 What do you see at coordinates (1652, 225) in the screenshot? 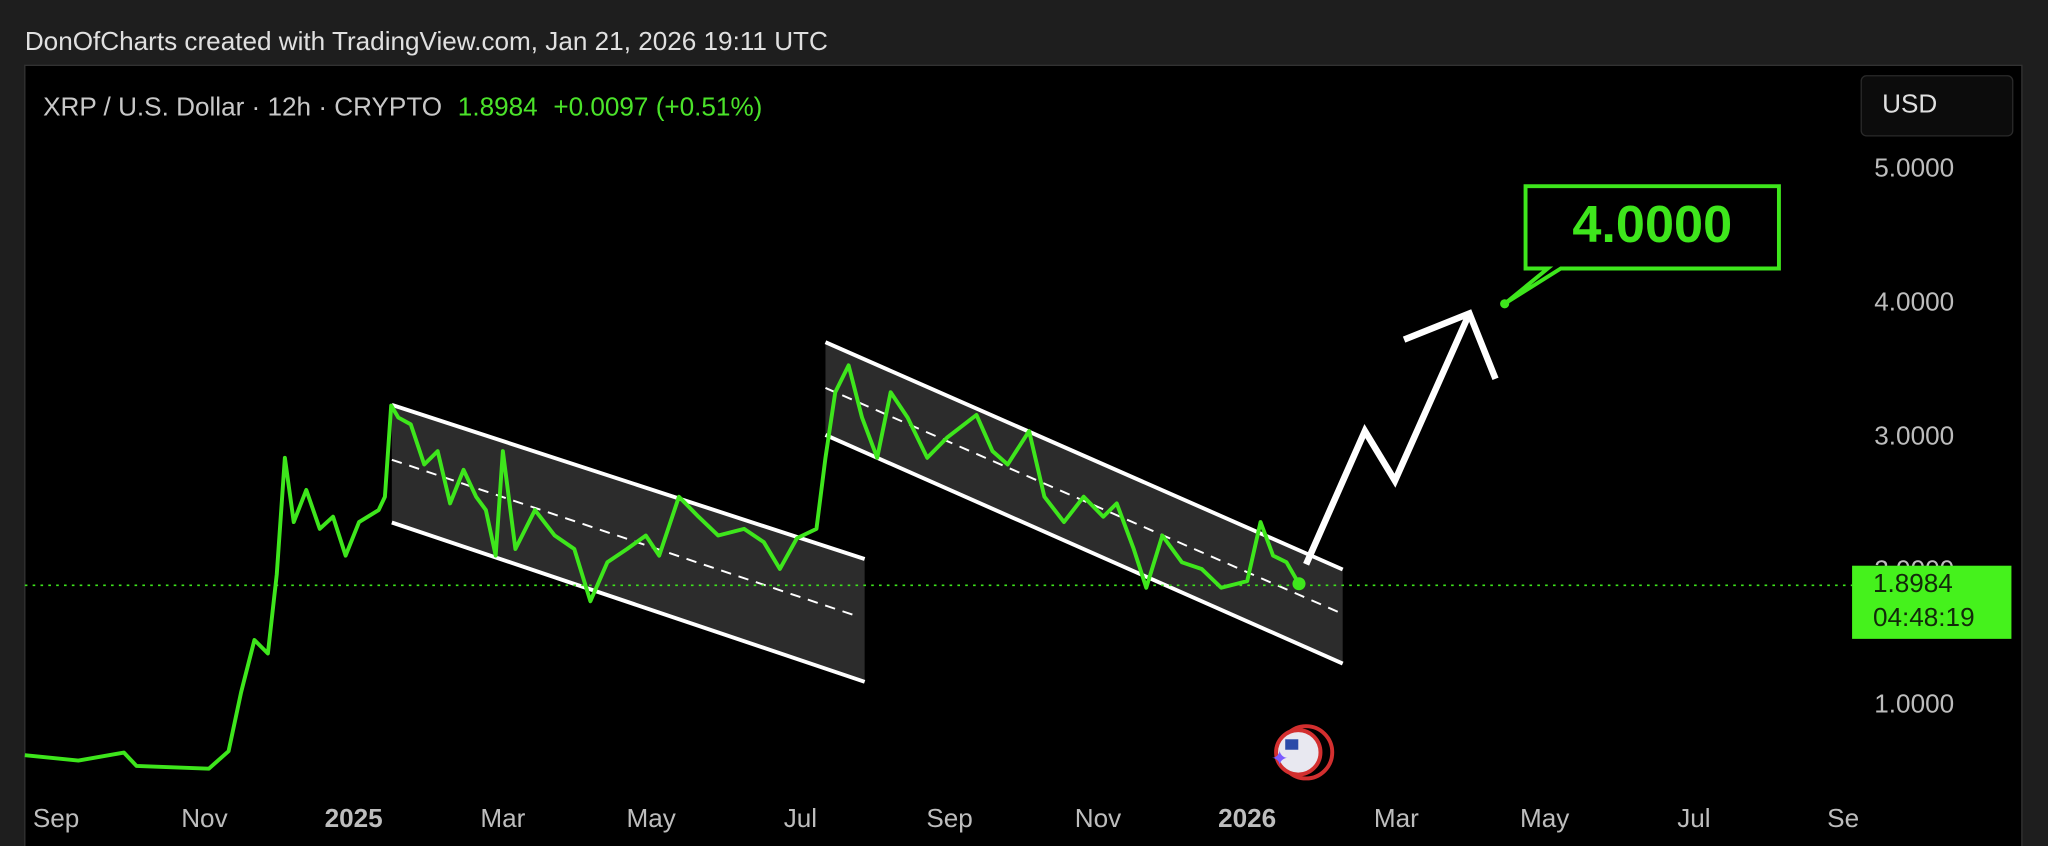
I see `target-label: 4.0000` at bounding box center [1652, 225].